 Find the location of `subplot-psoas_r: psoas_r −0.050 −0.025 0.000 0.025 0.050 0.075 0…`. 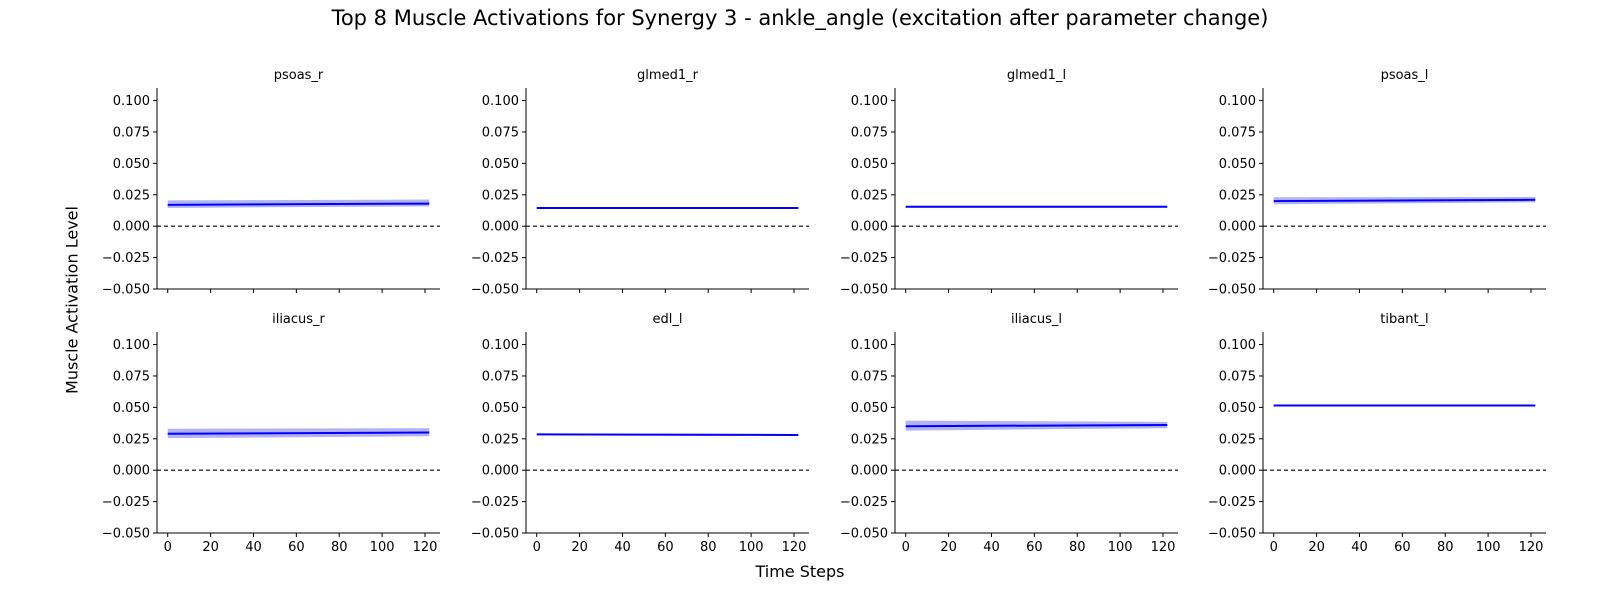

subplot-psoas_r: psoas_r −0.050 −0.025 0.000 0.025 0.050 0.075 0… is located at coordinates (271, 183).